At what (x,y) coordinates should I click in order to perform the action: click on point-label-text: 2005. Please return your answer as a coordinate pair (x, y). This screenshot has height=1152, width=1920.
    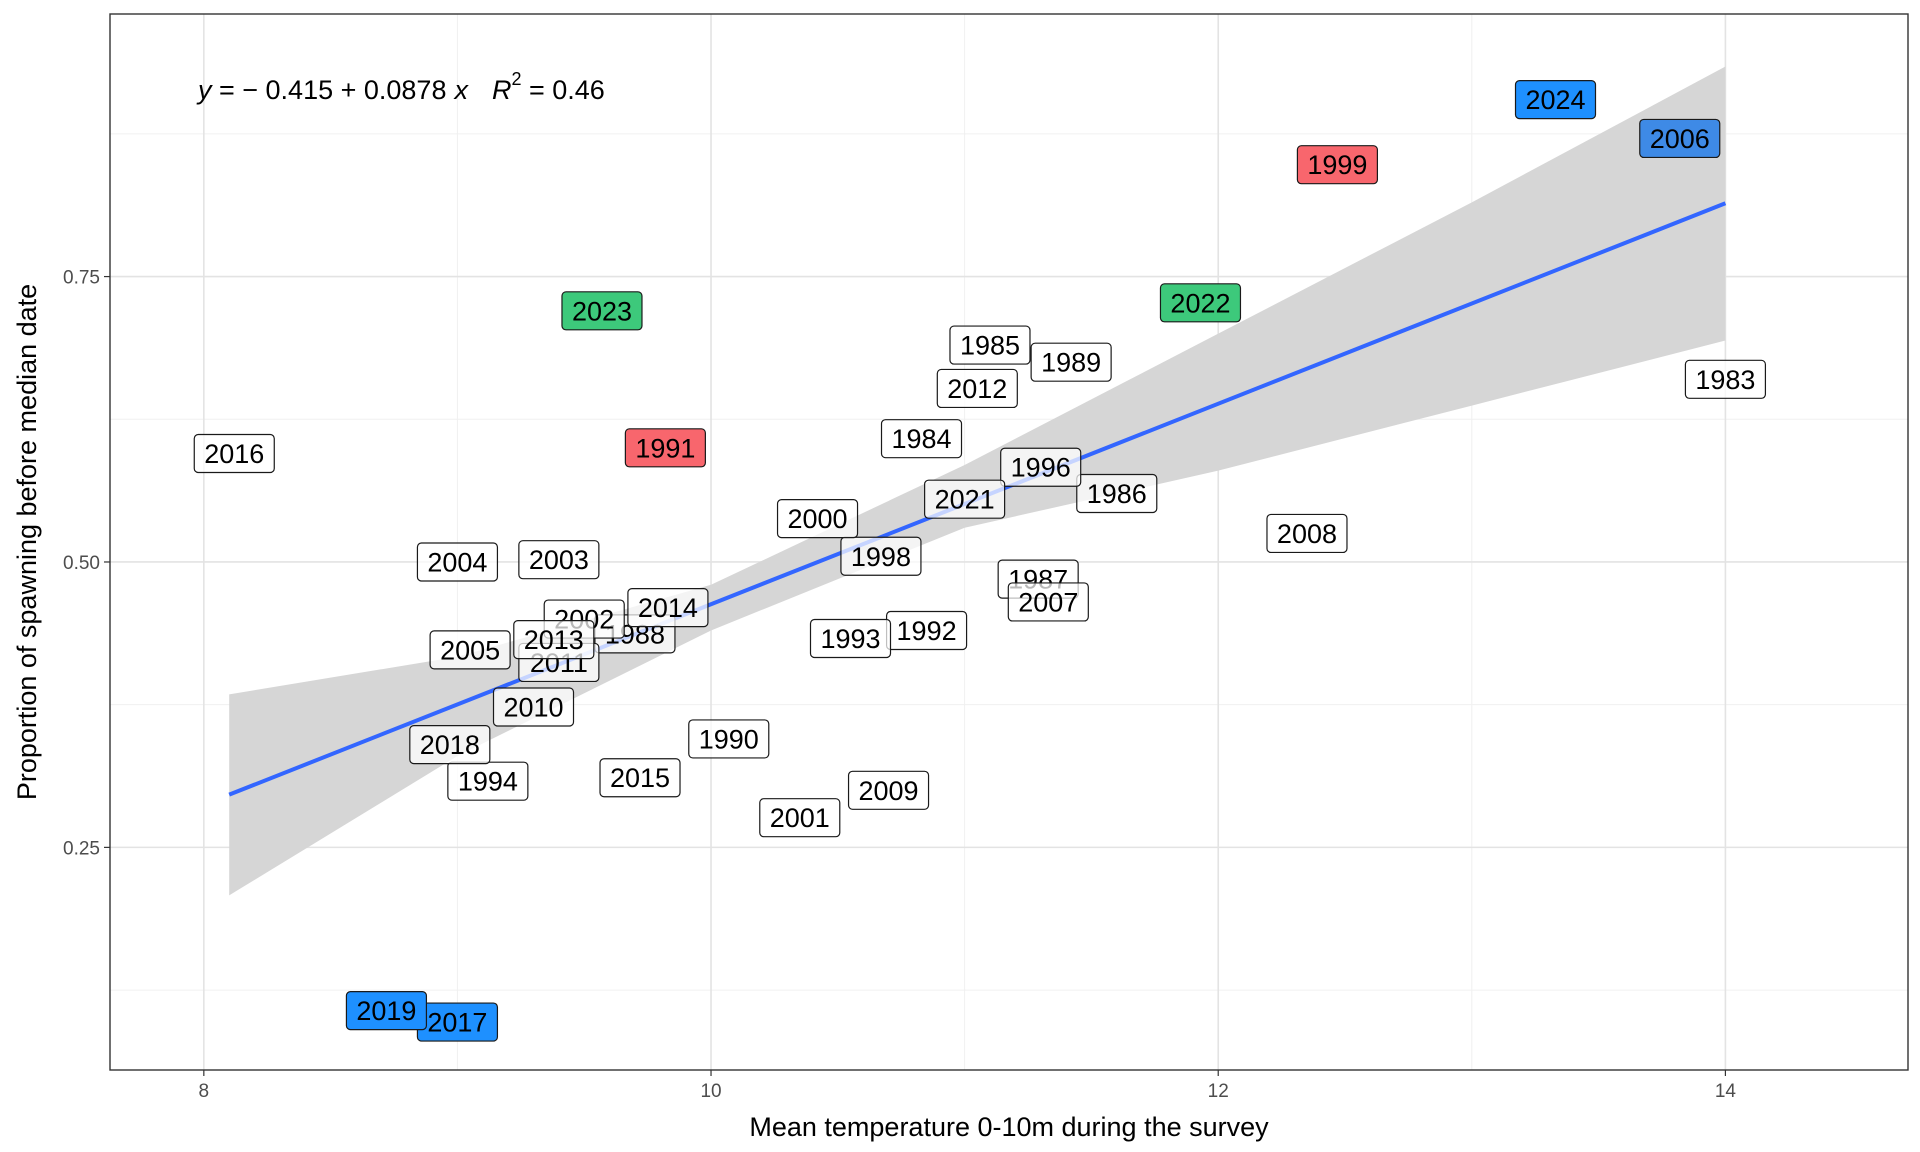
    Looking at the image, I should click on (470, 650).